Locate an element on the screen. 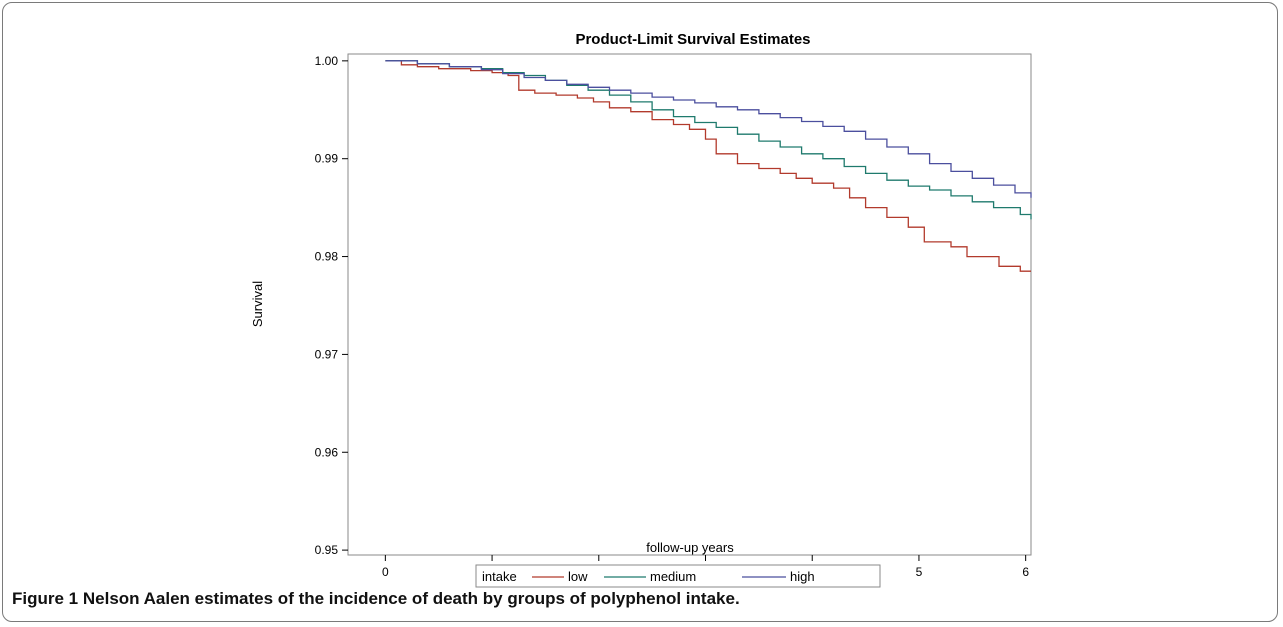  x-axis-label: follow-up years is located at coordinates (690, 547).